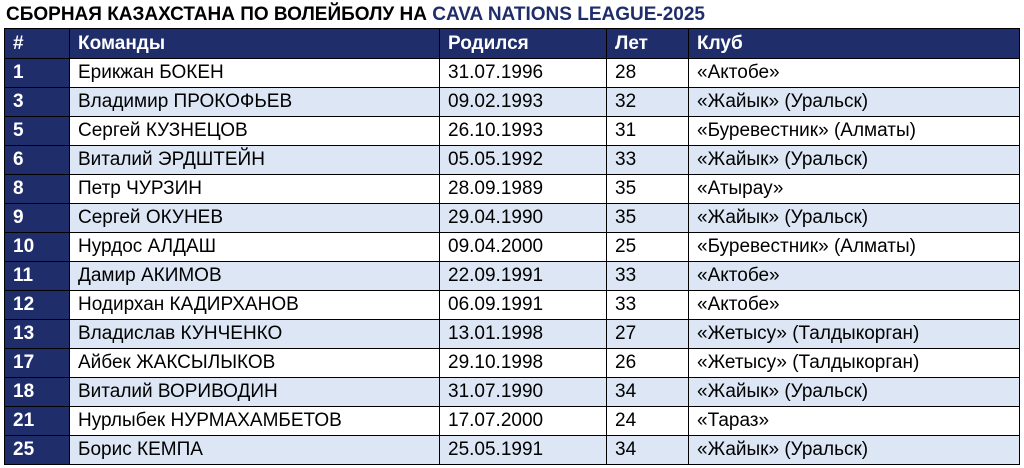 The width and height of the screenshot is (1024, 468). I want to click on table-row: 11 Дамир АКИМОВ 22.09.1991 33 «Актобе», so click(512, 276).